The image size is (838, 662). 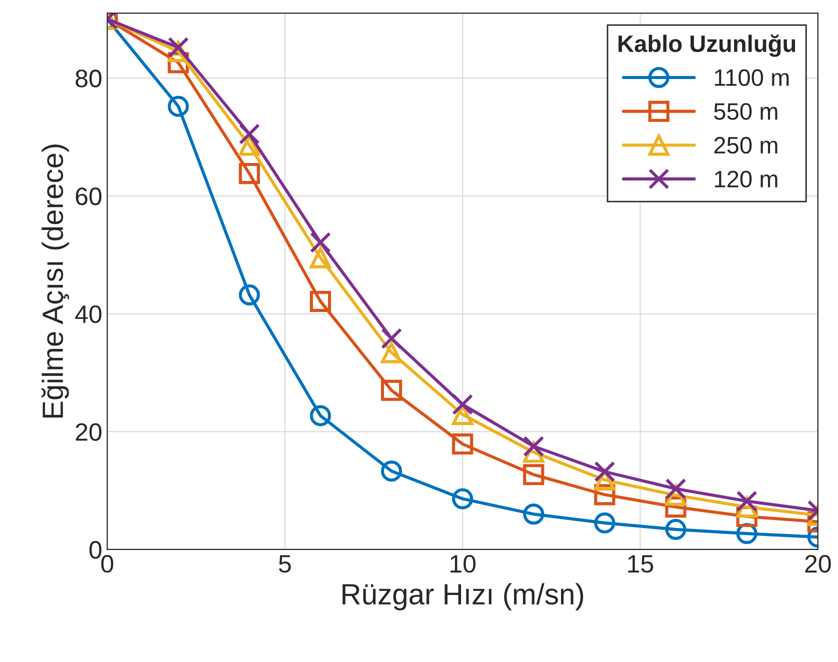 What do you see at coordinates (707, 45) in the screenshot?
I see `legend-title: Kablo Uzunluğu` at bounding box center [707, 45].